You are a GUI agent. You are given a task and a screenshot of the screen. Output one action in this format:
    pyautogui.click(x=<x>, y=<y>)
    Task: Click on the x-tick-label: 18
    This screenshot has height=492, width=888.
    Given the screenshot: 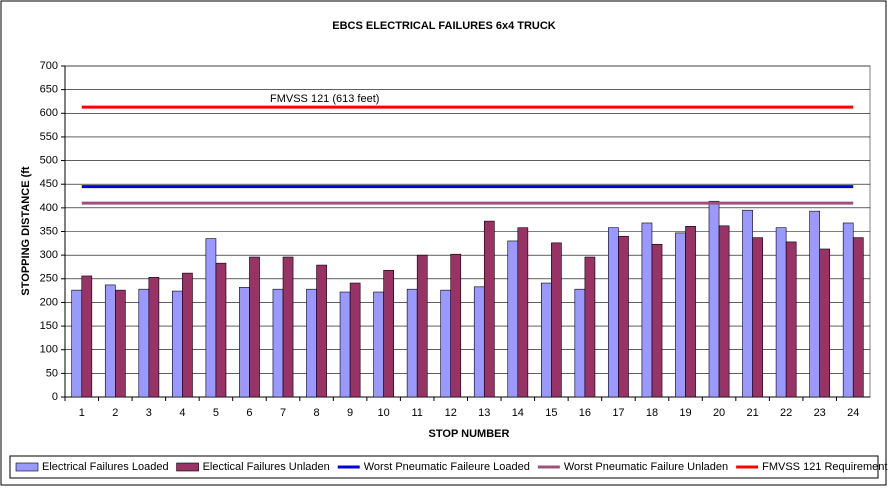 What is the action you would take?
    pyautogui.click(x=652, y=413)
    